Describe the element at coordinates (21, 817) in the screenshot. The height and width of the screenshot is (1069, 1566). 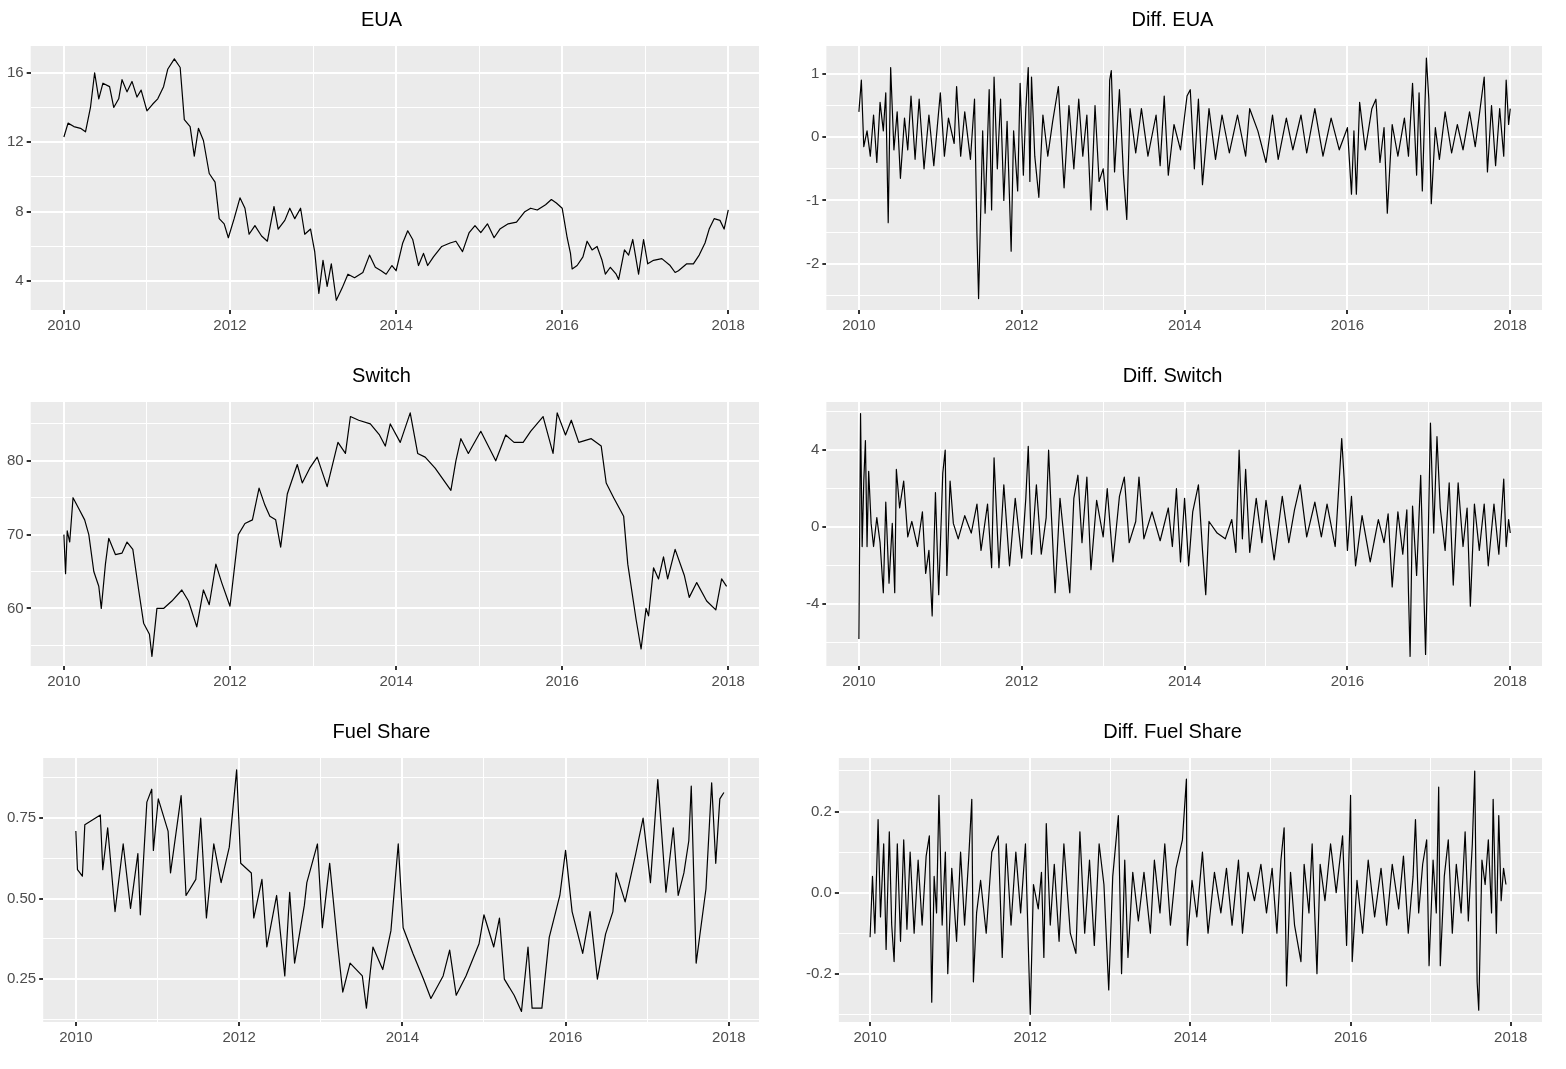
I see `y-tick-label: 0.75` at that location.